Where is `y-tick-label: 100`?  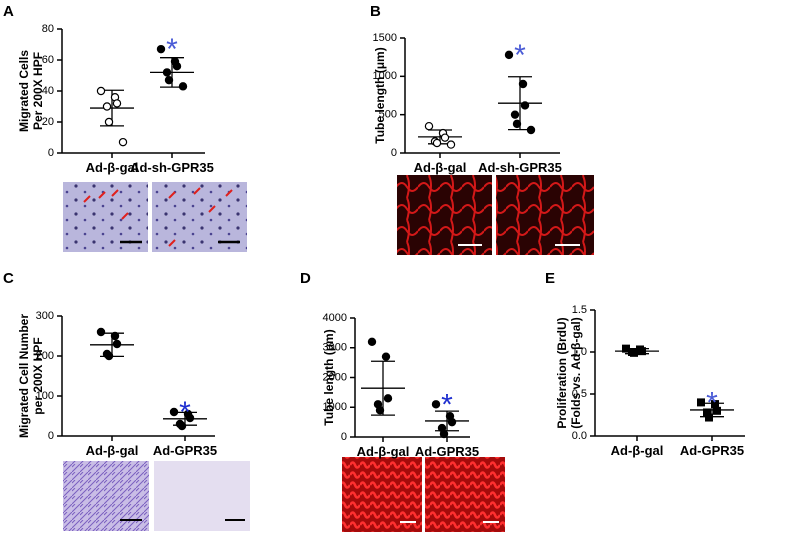
y-tick-label: 100 is located at coordinates (45, 396).